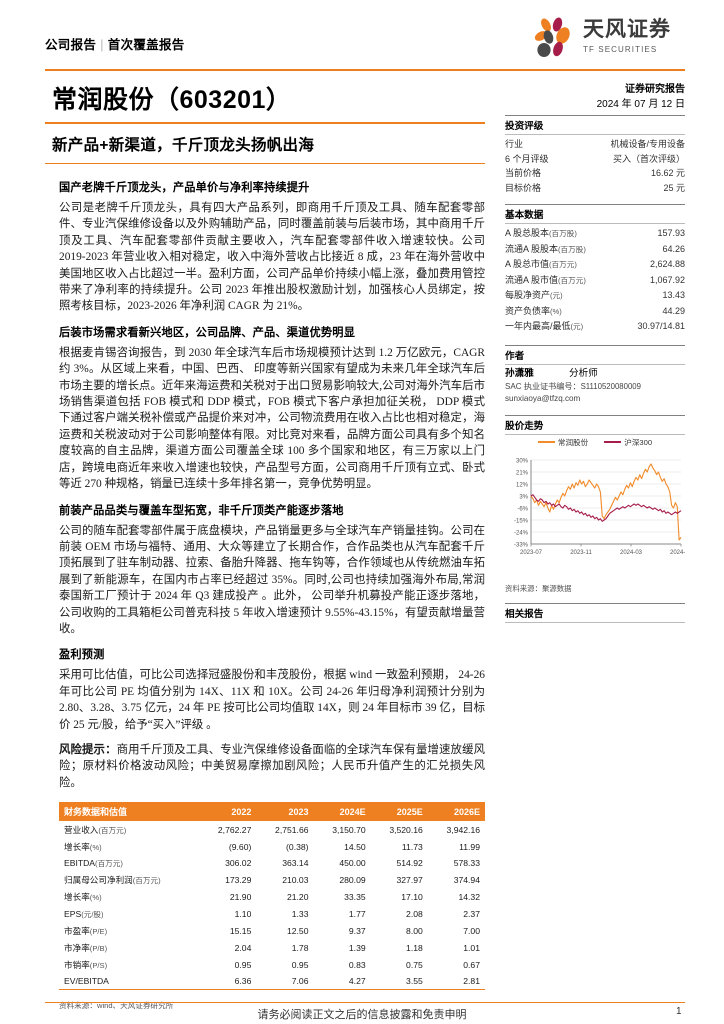 The width and height of the screenshot is (724, 1024). What do you see at coordinates (129, 811) in the screenshot?
I see `table-title: 财务数据和估值` at bounding box center [129, 811].